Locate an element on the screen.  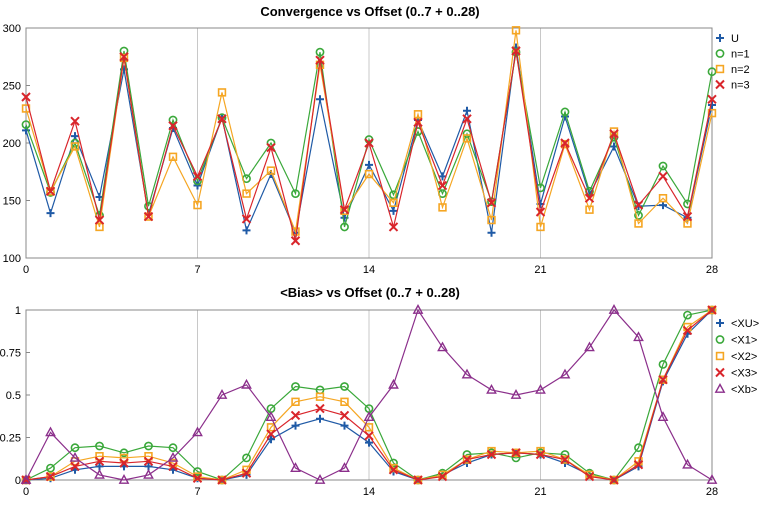
bias-xtick-label: 0 is located at coordinates (26, 492).